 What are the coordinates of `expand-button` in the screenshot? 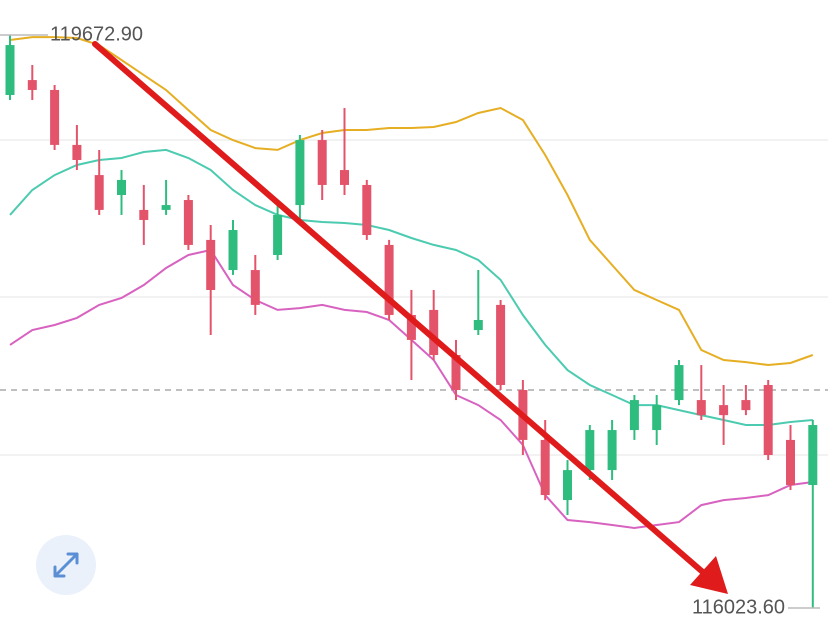 It's located at (66, 565).